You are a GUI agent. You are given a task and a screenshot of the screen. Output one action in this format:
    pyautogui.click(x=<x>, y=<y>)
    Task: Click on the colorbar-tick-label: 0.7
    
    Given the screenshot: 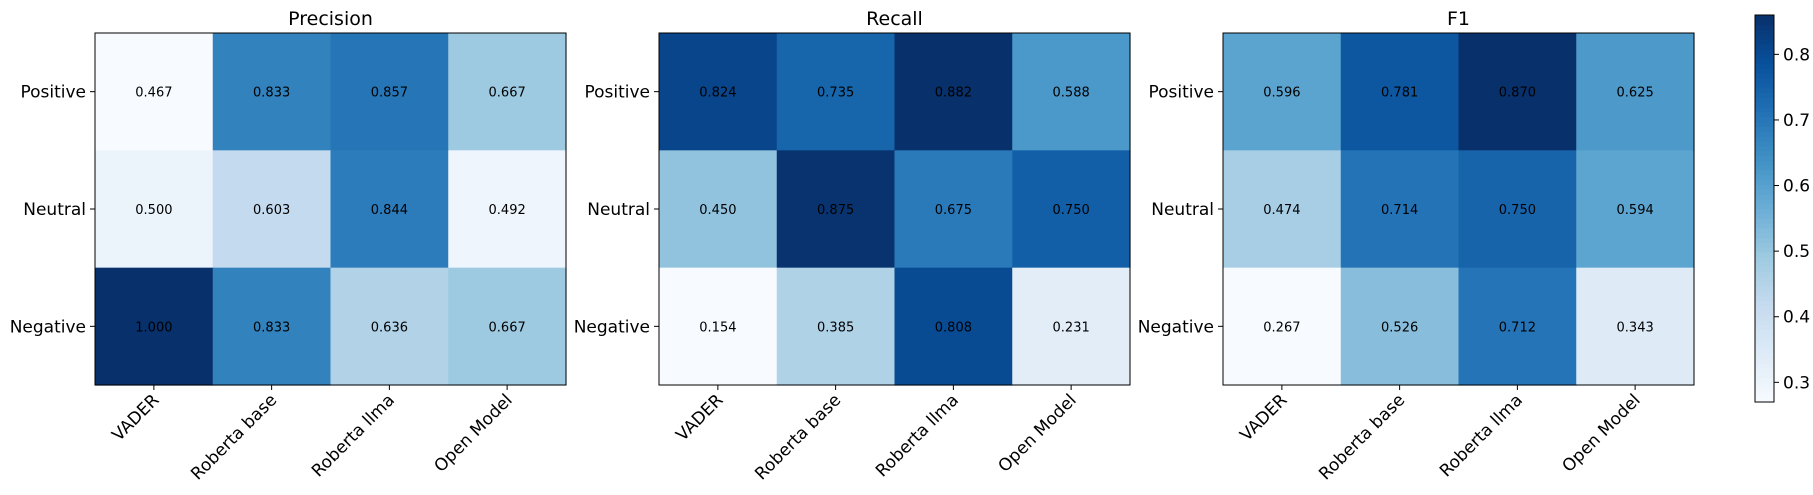 What is the action you would take?
    pyautogui.click(x=1796, y=121)
    